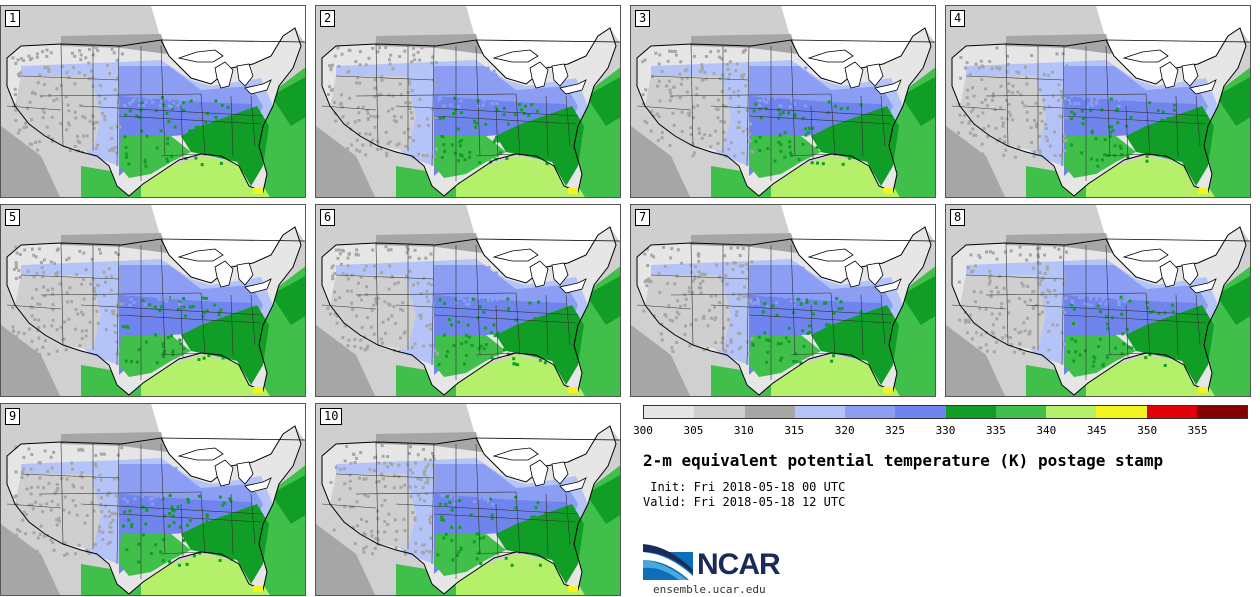 This screenshot has width=1260, height=597. What do you see at coordinates (153, 499) in the screenshot?
I see `member-stamp-9: 9` at bounding box center [153, 499].